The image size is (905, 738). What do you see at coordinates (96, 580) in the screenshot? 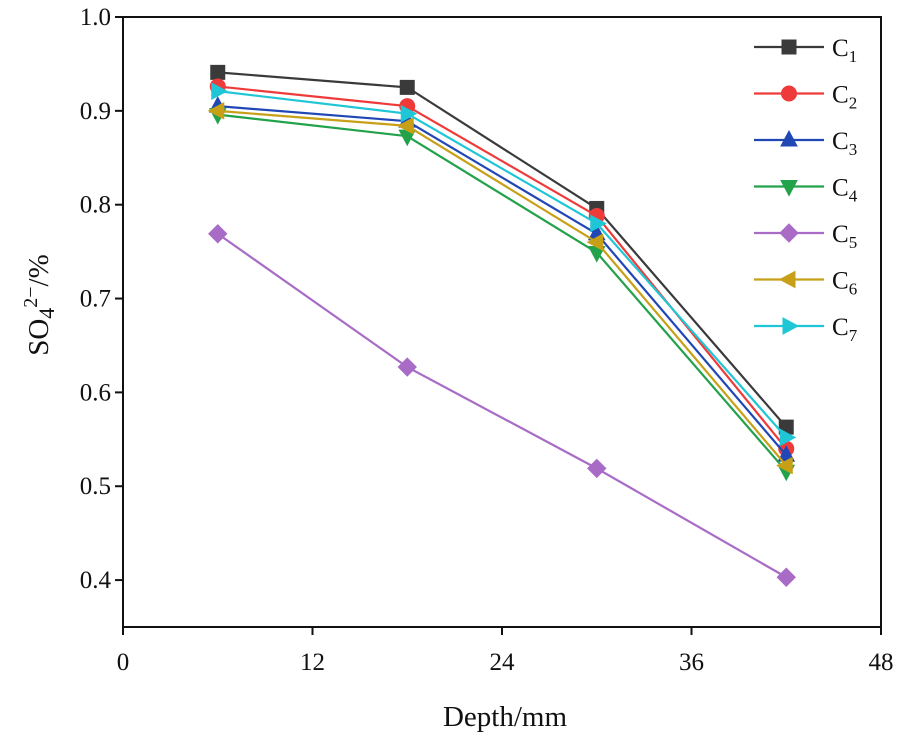
I see `y-tick-label: 0.4` at bounding box center [96, 580].